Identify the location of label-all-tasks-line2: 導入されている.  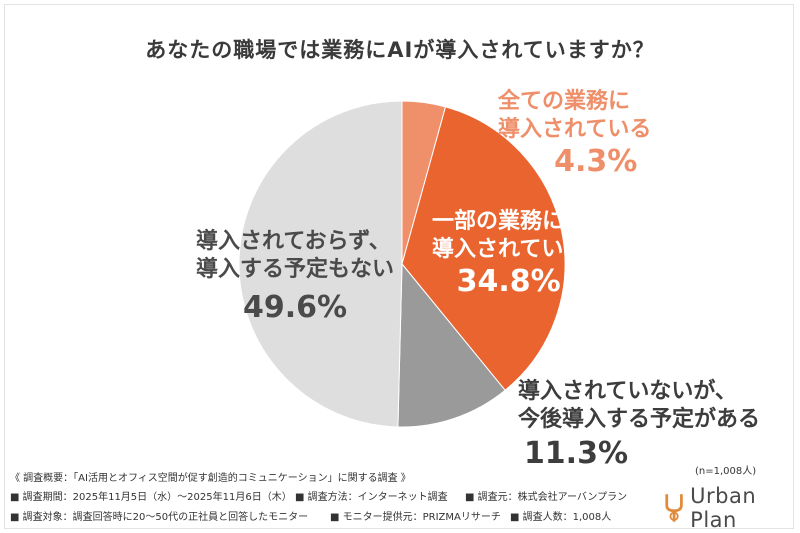
(575, 129).